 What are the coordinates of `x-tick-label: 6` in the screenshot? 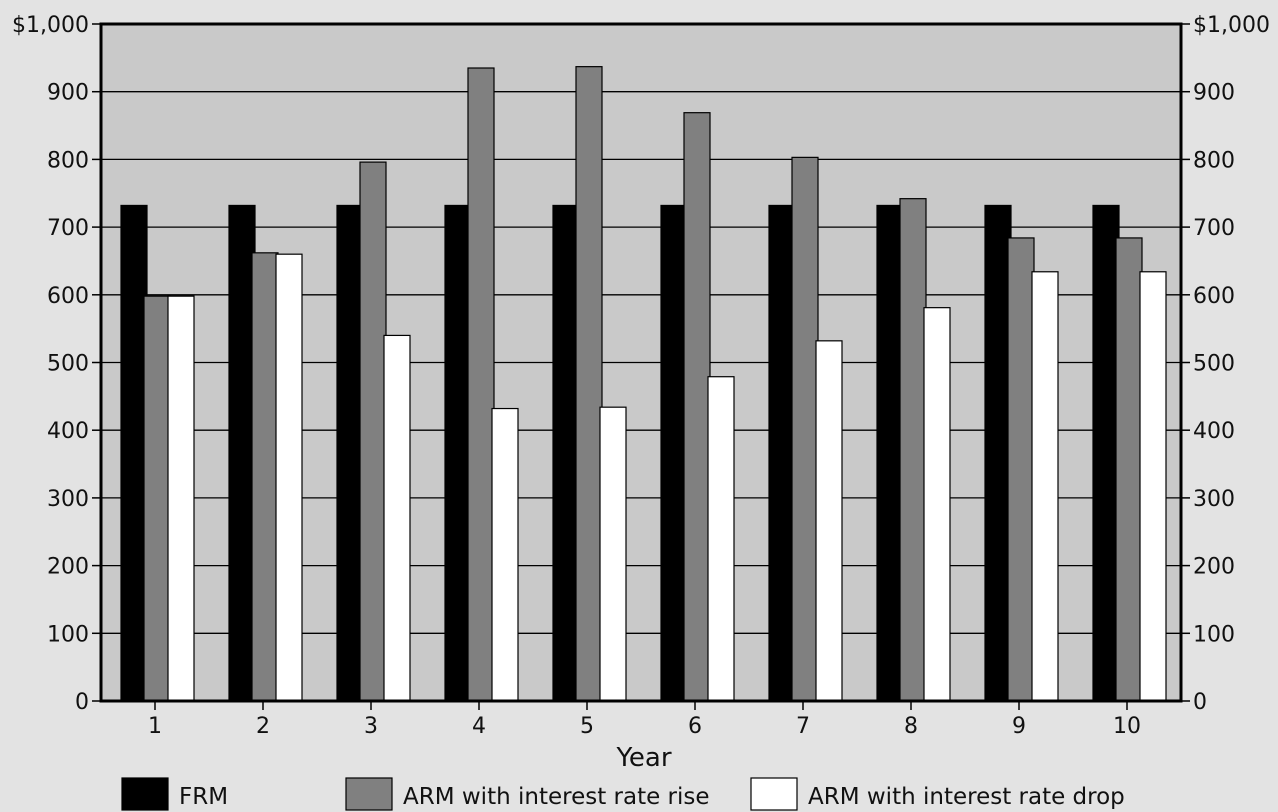 It's located at (695, 726).